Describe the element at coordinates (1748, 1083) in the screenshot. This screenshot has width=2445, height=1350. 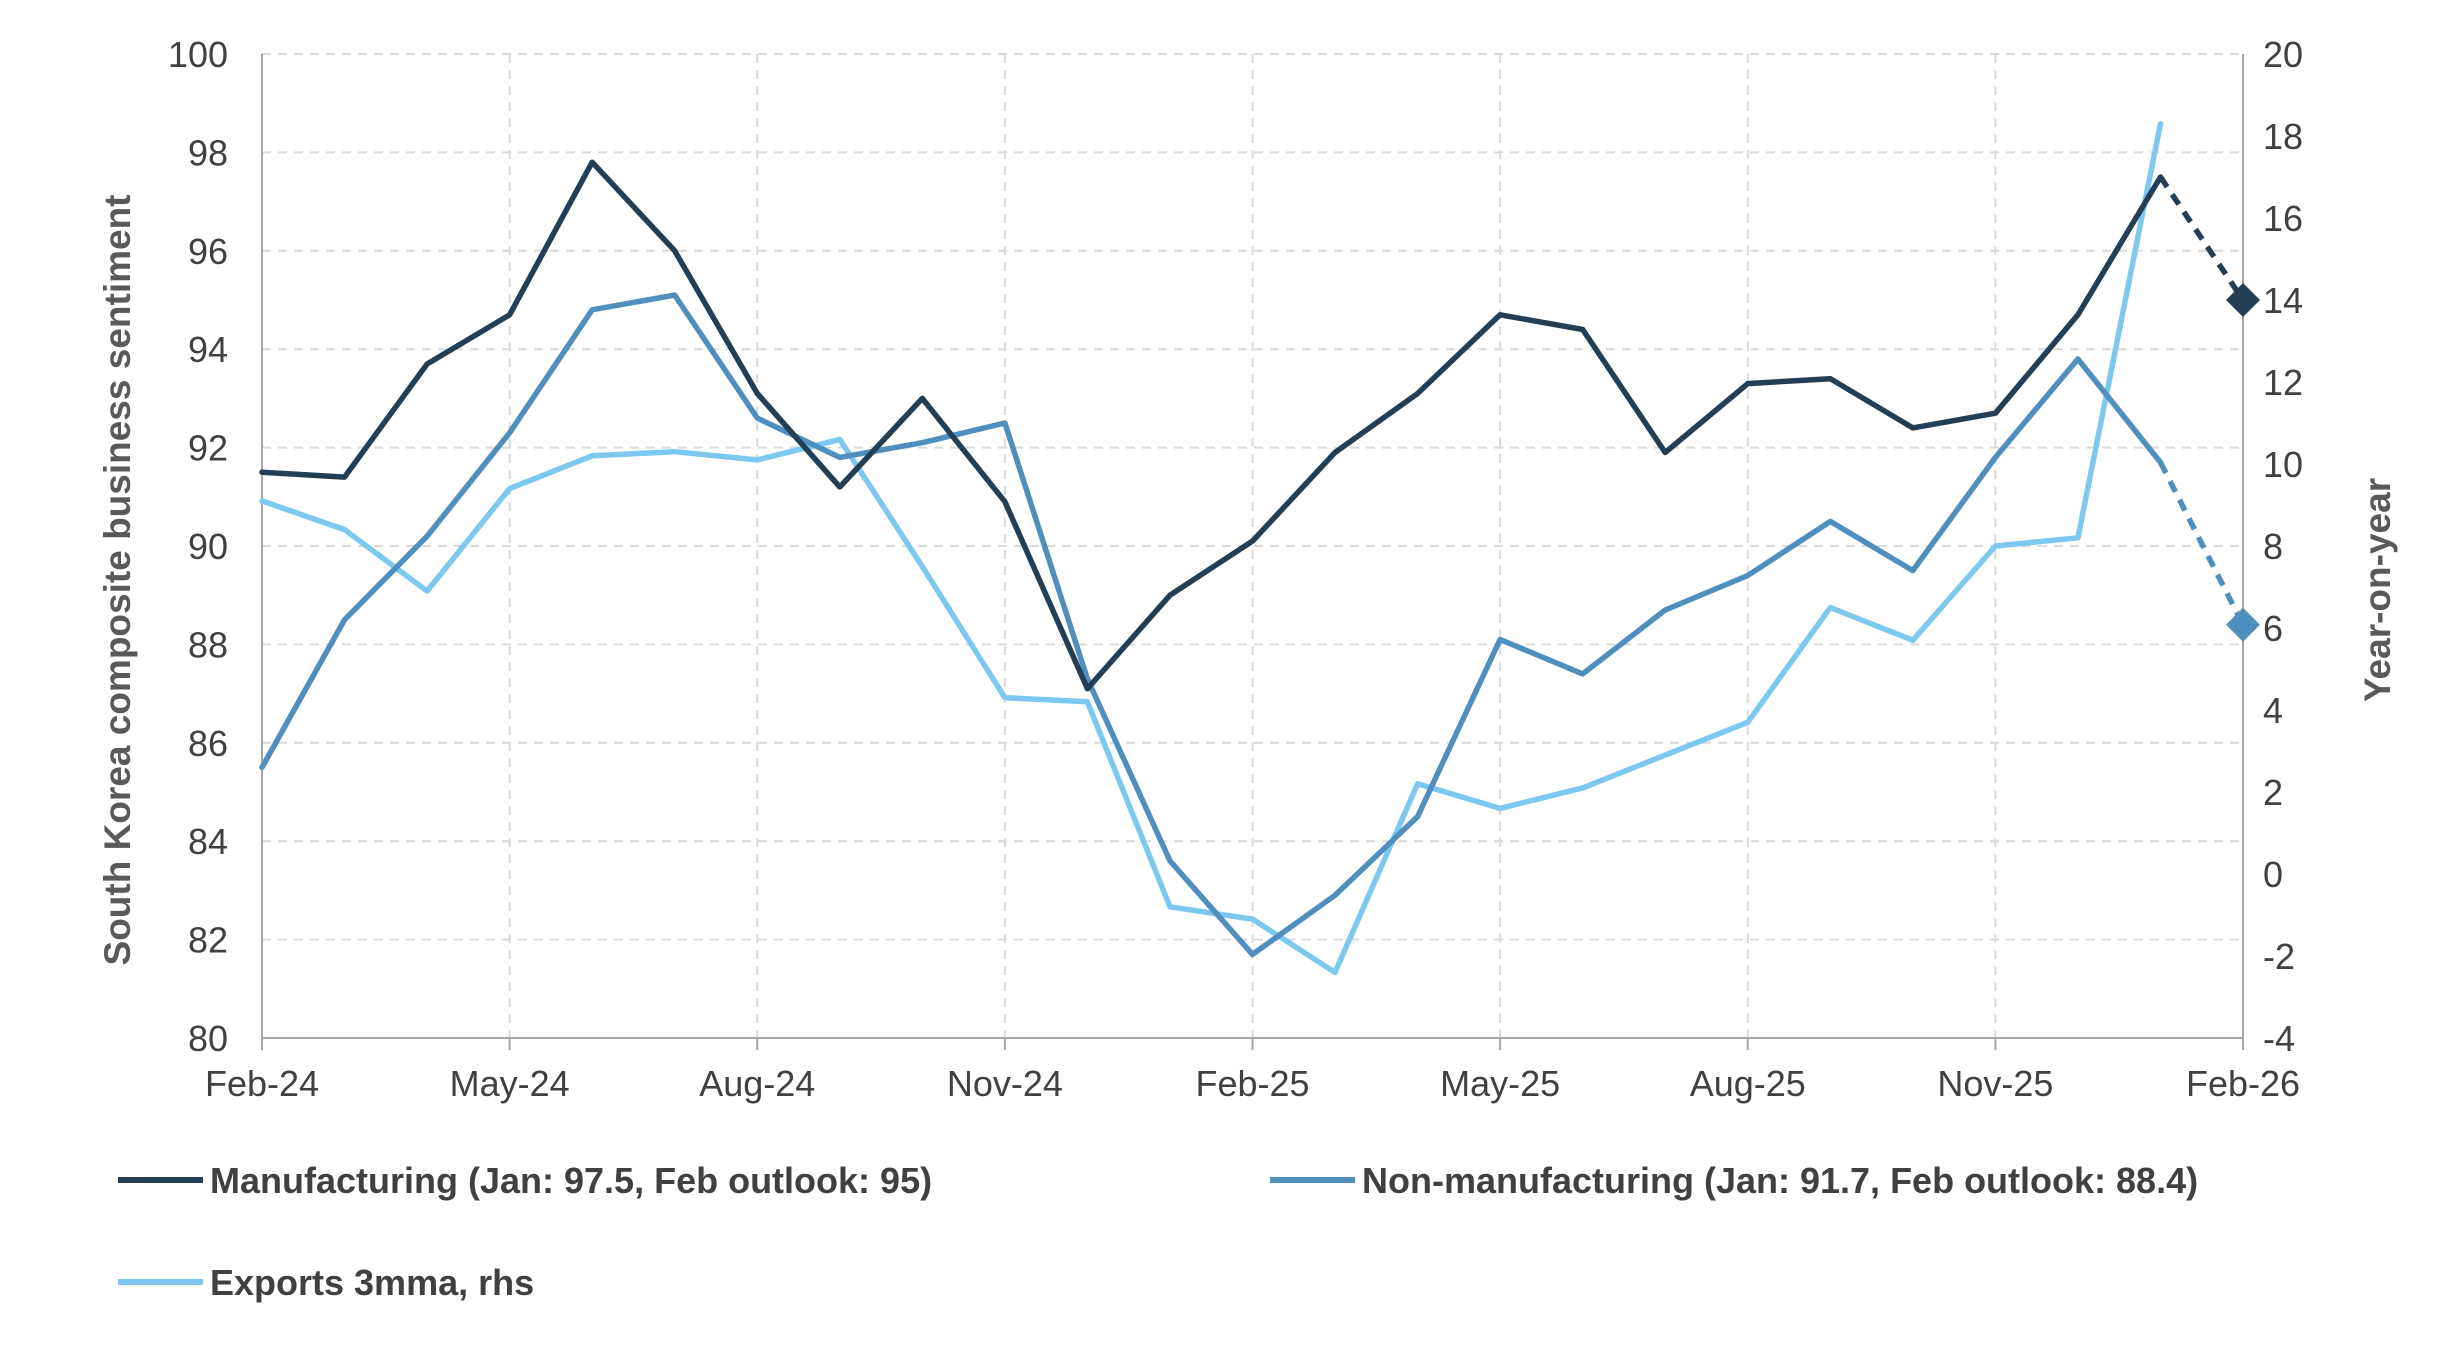
I see `x-tick-label: Aug-25` at that location.